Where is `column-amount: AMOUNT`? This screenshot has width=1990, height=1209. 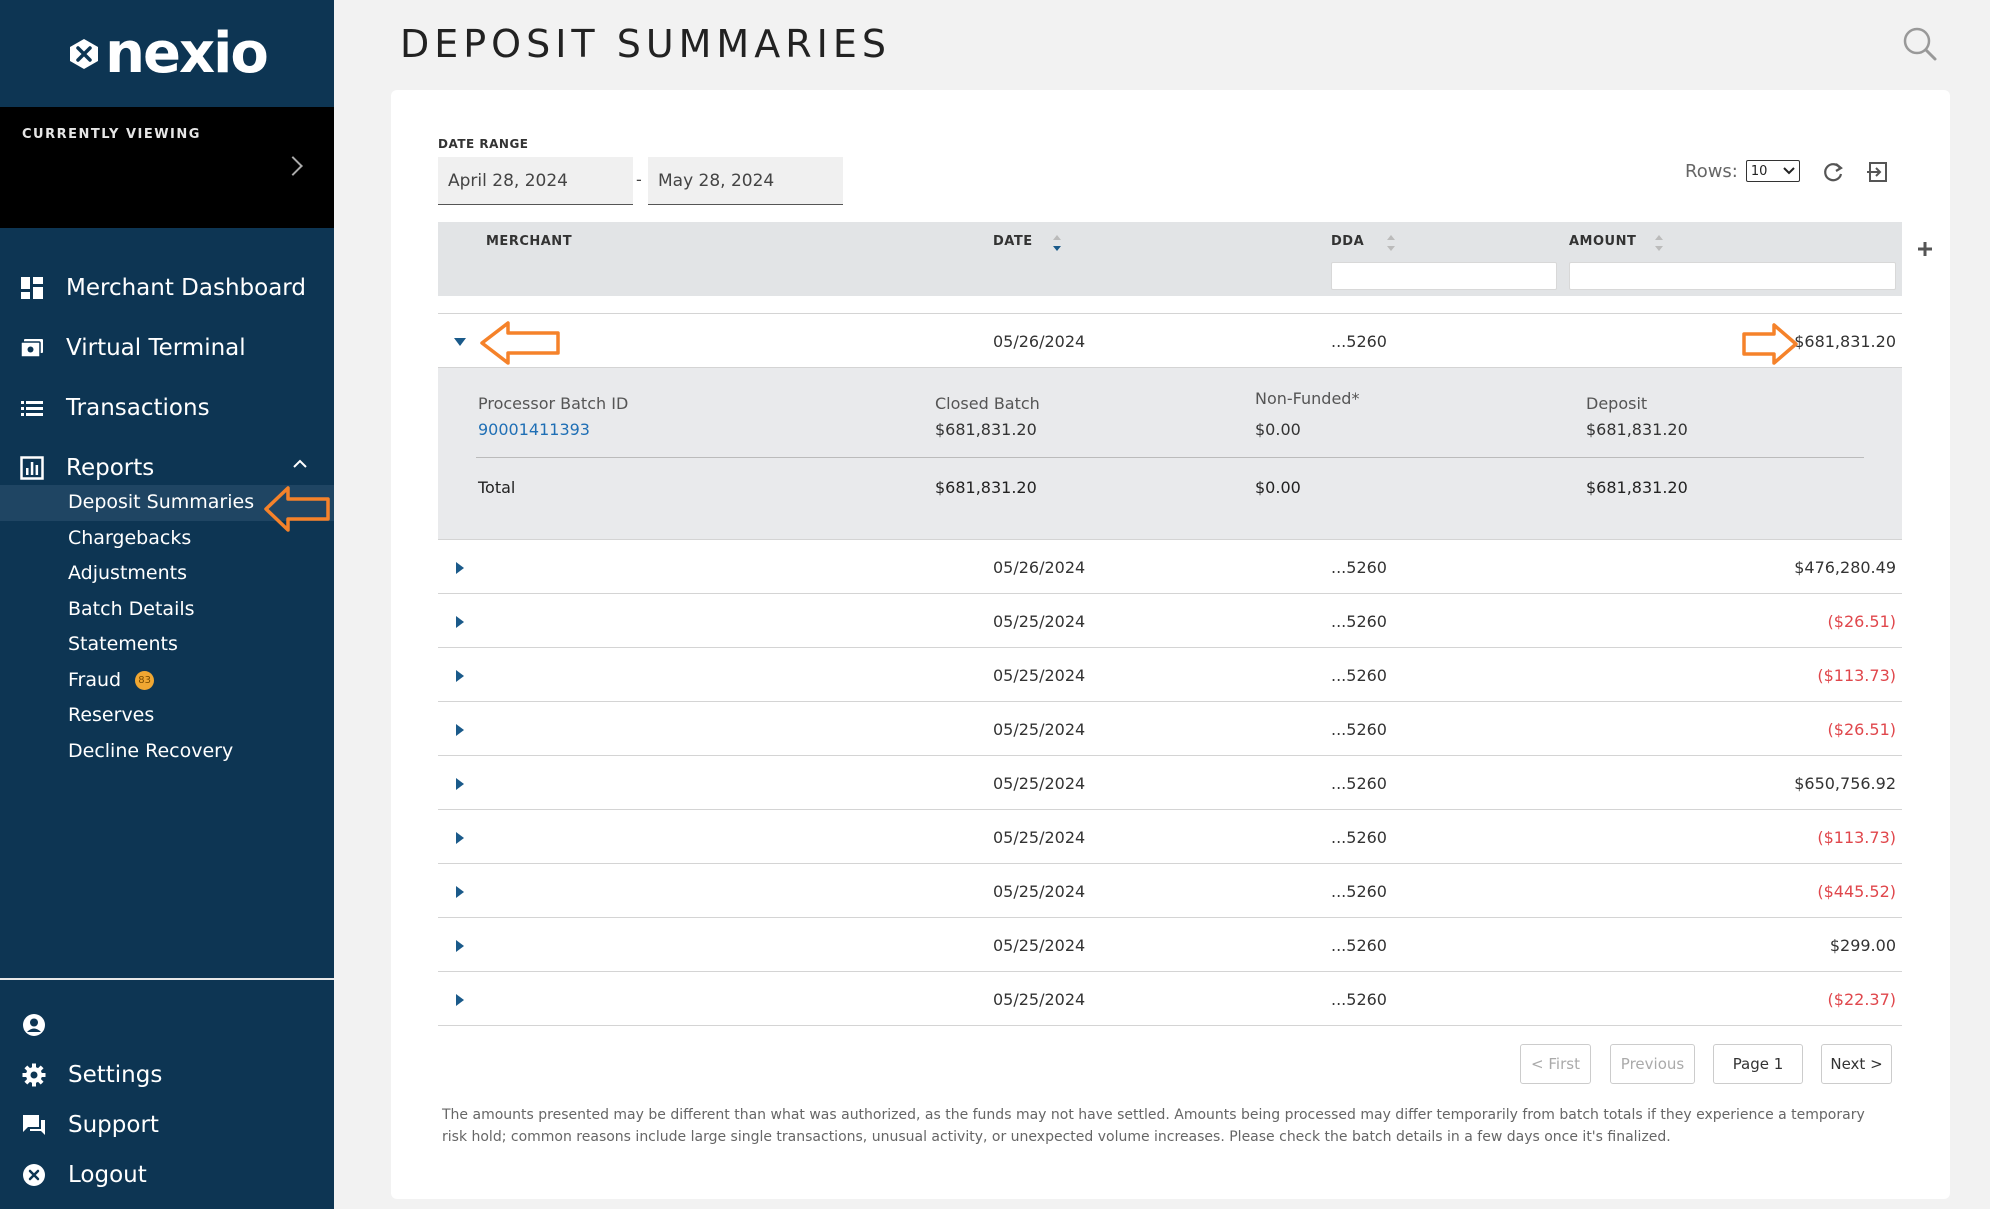
column-amount: AMOUNT is located at coordinates (1603, 241).